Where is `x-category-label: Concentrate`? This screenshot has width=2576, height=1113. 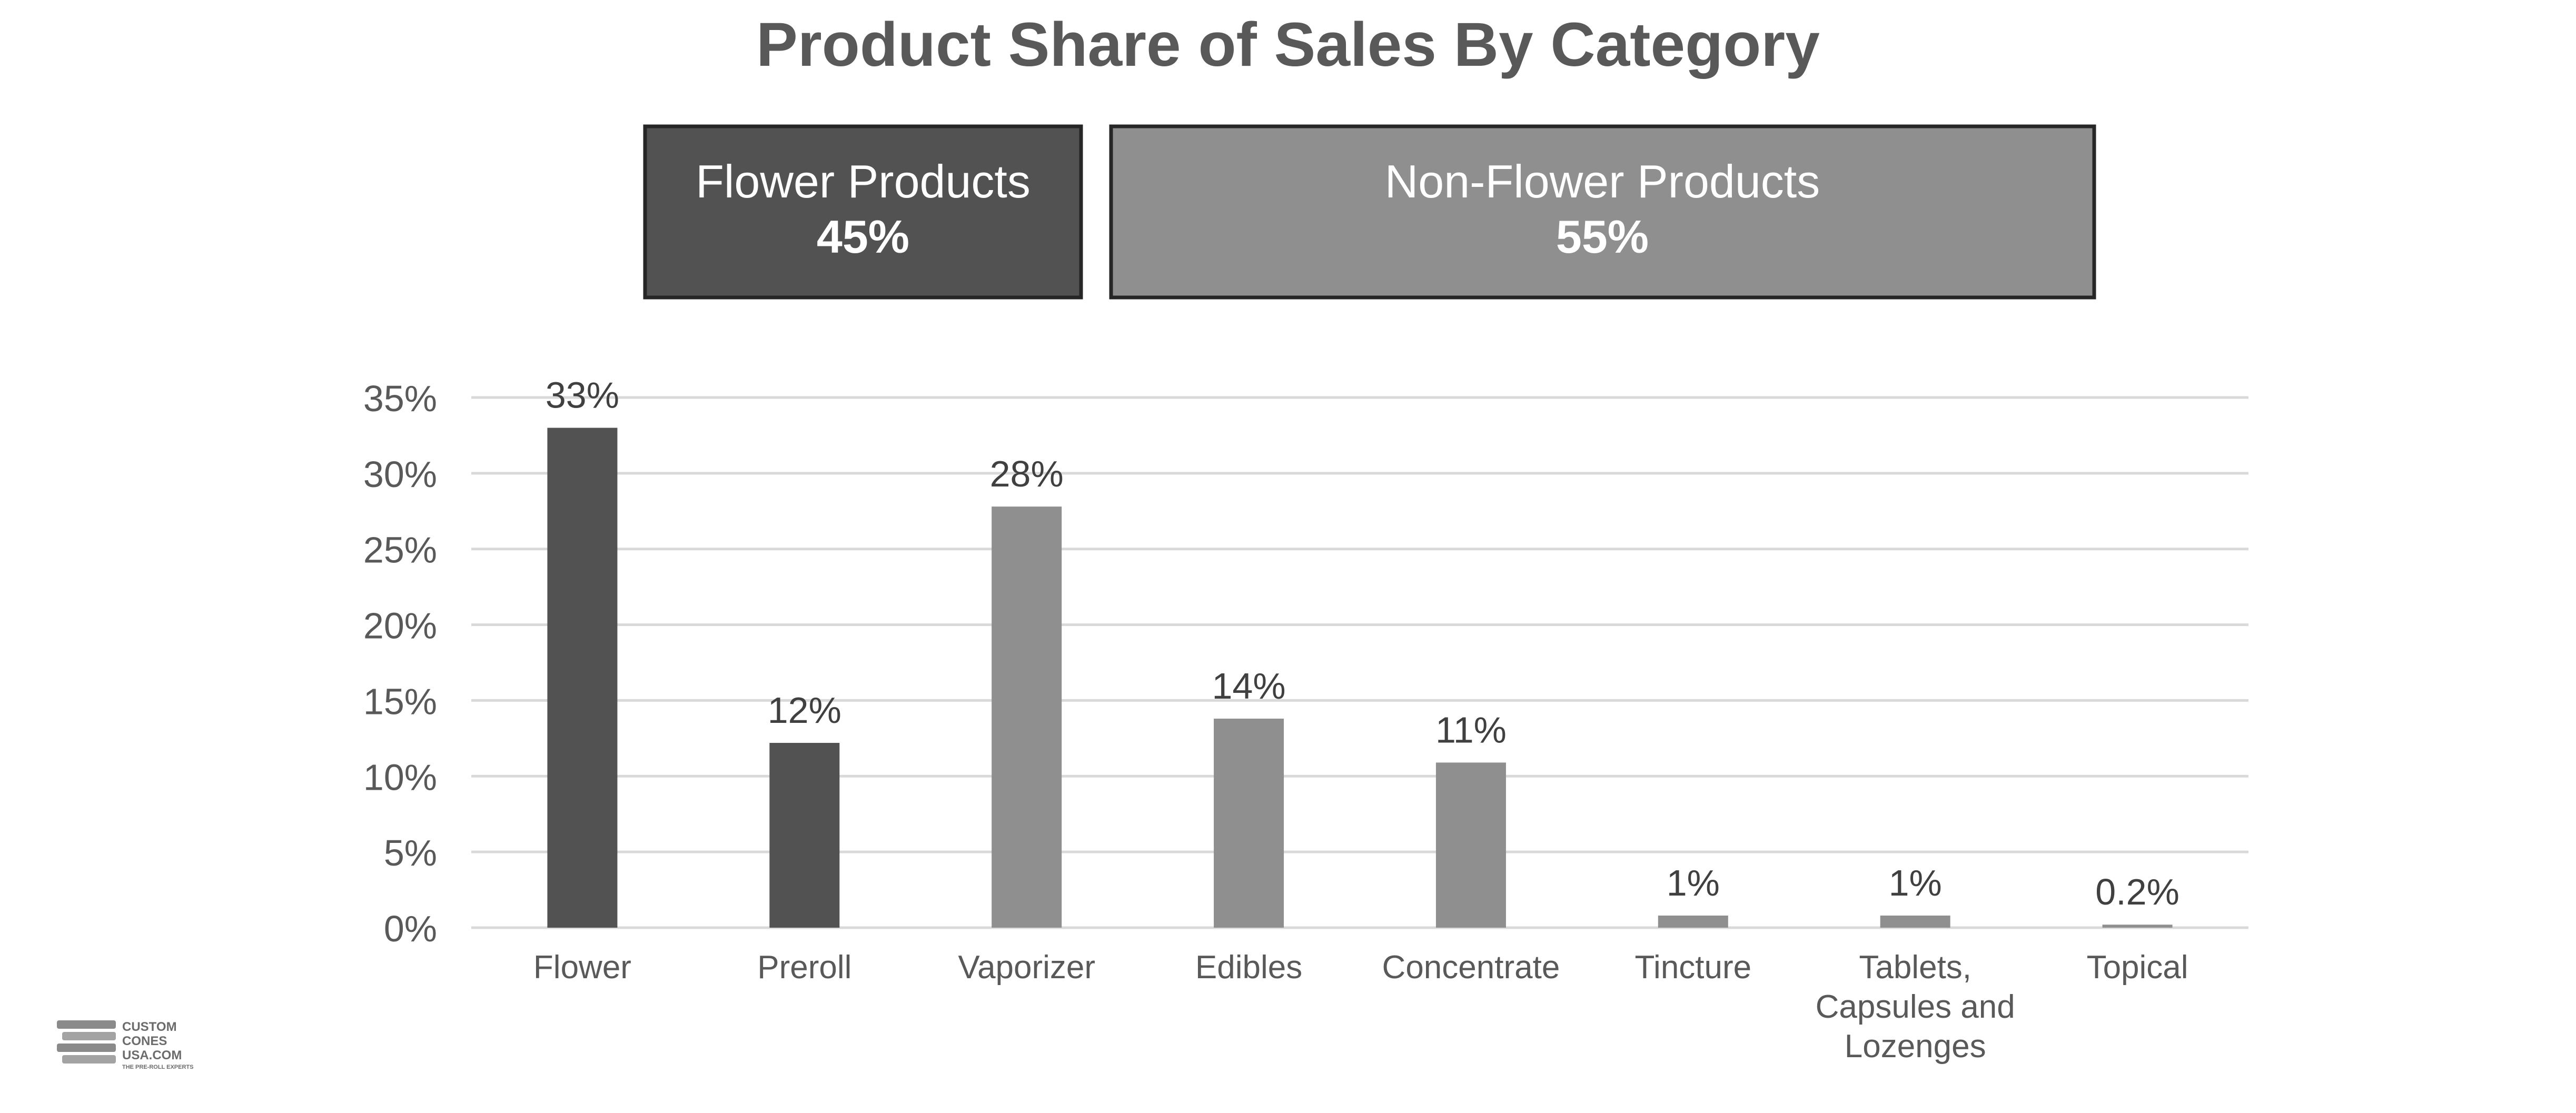
x-category-label: Concentrate is located at coordinates (1471, 967).